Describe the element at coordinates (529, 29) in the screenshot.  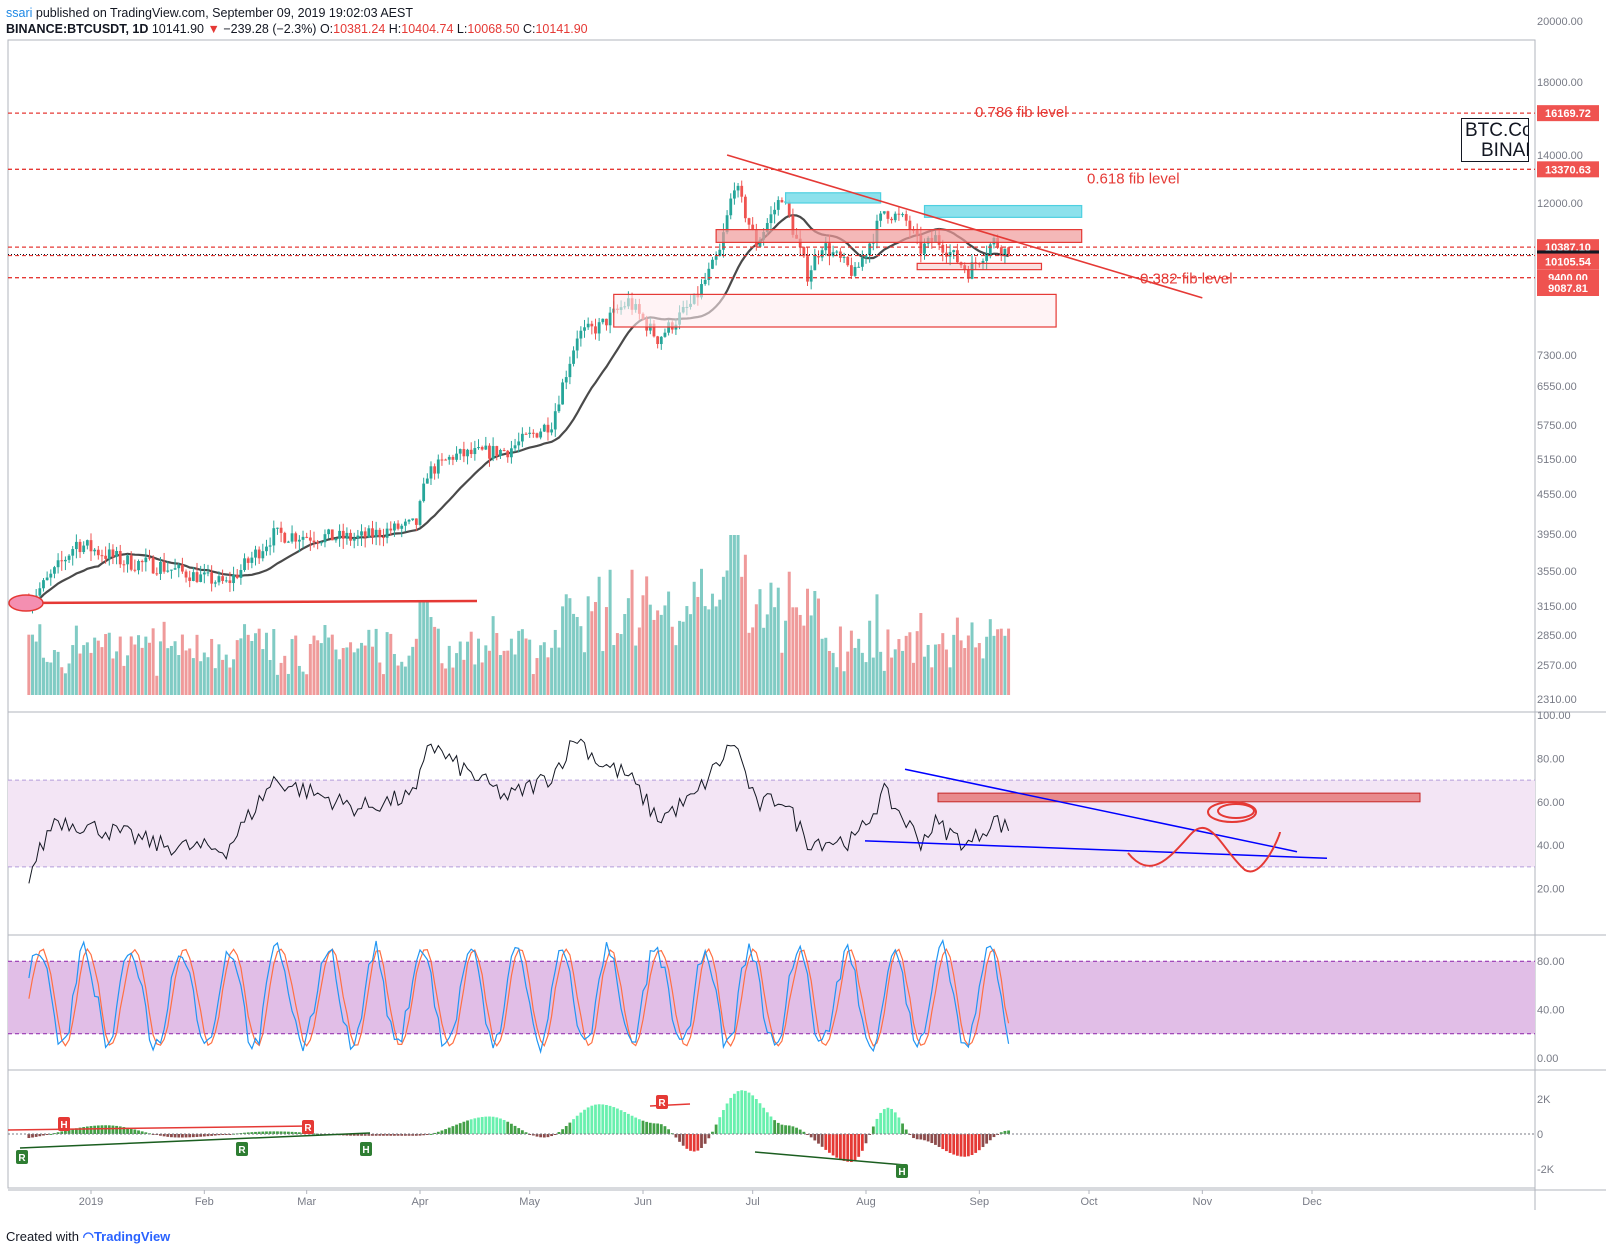
I see `close-label: C:` at that location.